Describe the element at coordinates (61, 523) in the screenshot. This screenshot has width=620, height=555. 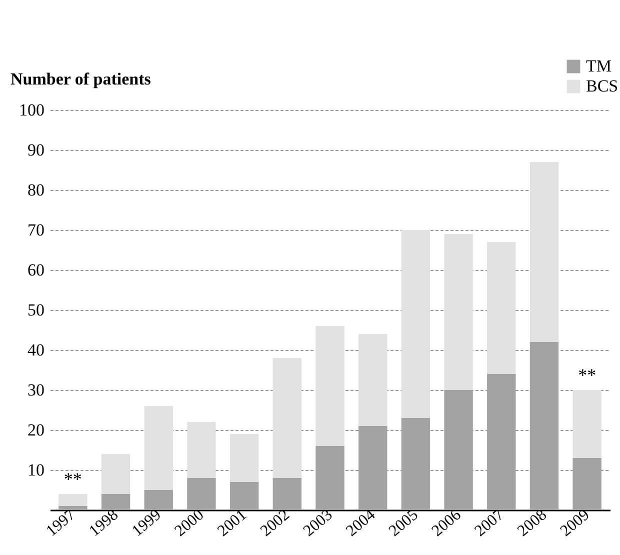
I see `x-tick-label: 1997` at that location.